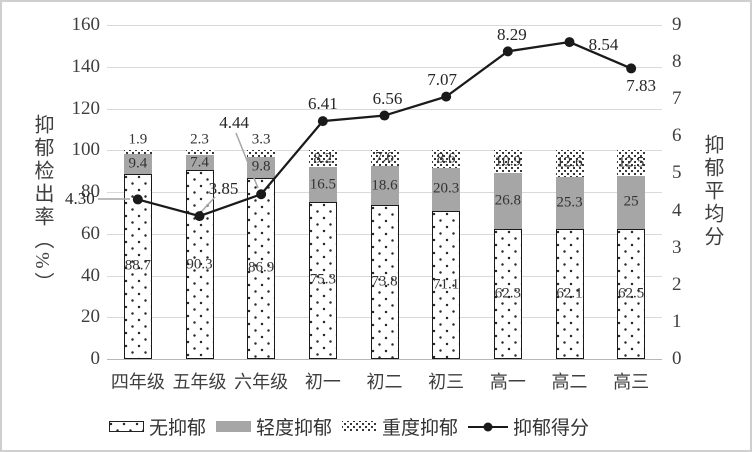 This screenshot has width=752, height=452. What do you see at coordinates (677, 173) in the screenshot?
I see `right-axis-tick-label: 5` at bounding box center [677, 173].